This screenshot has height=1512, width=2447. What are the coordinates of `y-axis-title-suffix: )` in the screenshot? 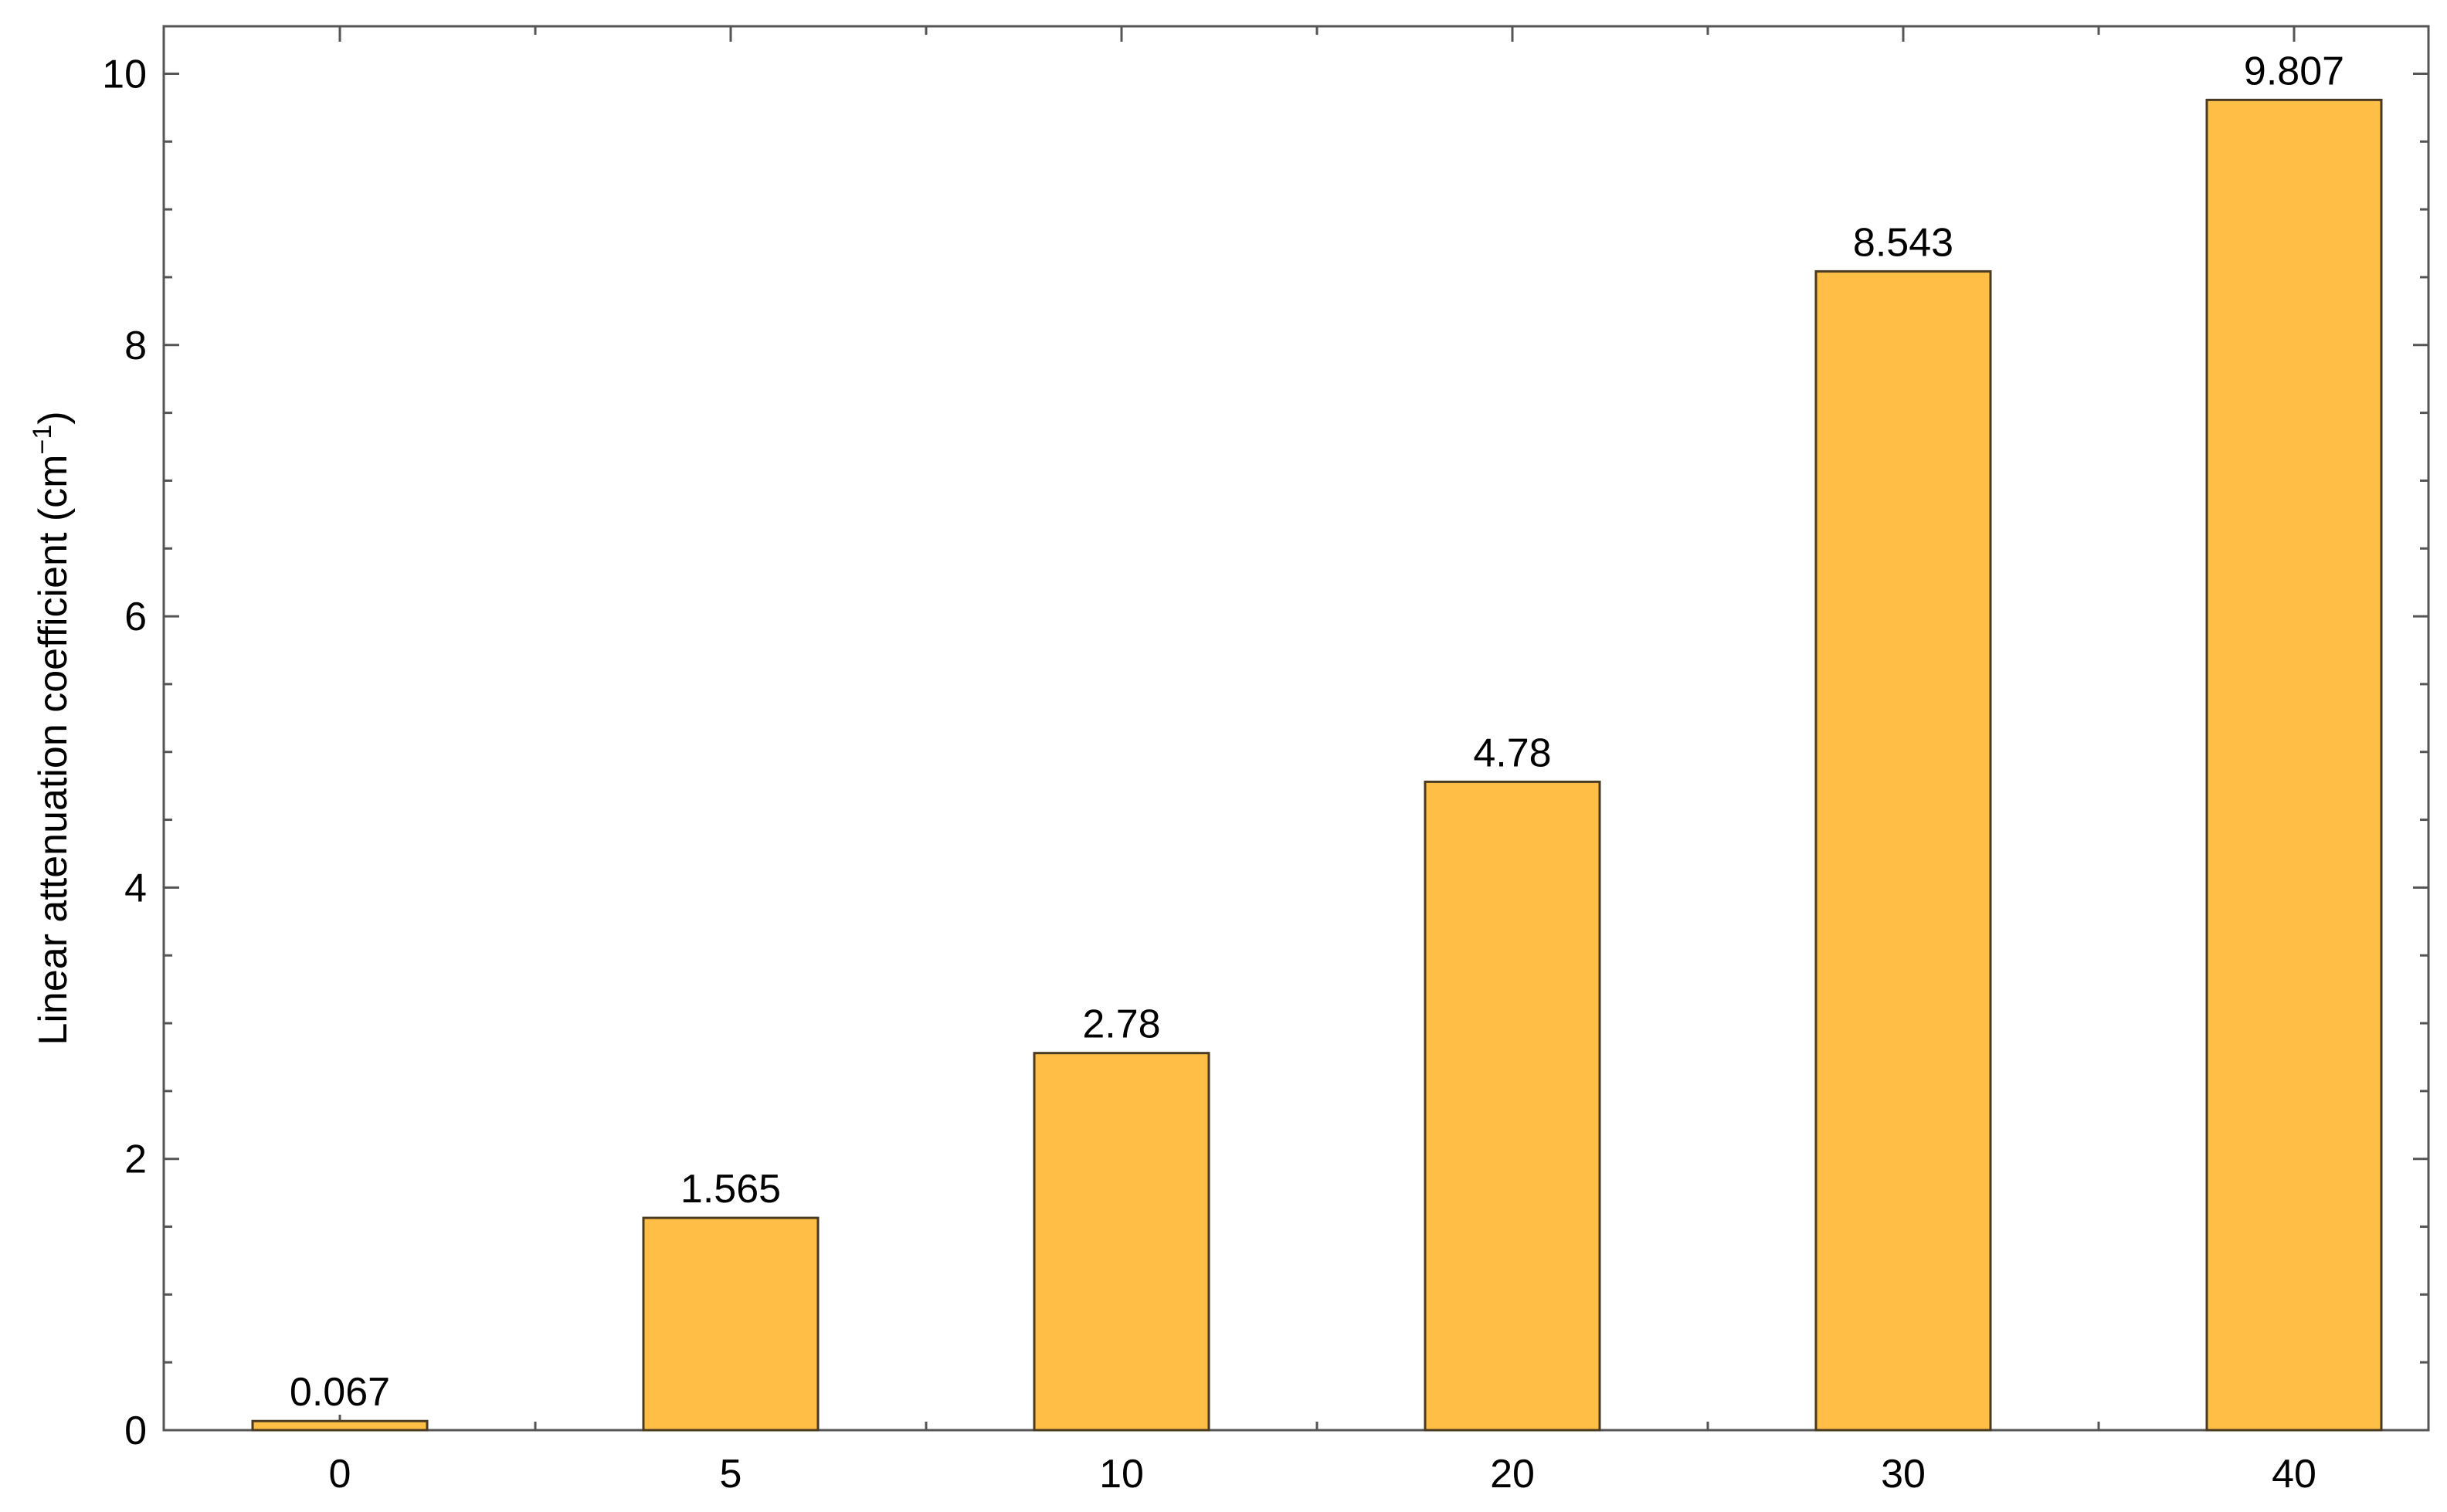 It's located at (53, 417).